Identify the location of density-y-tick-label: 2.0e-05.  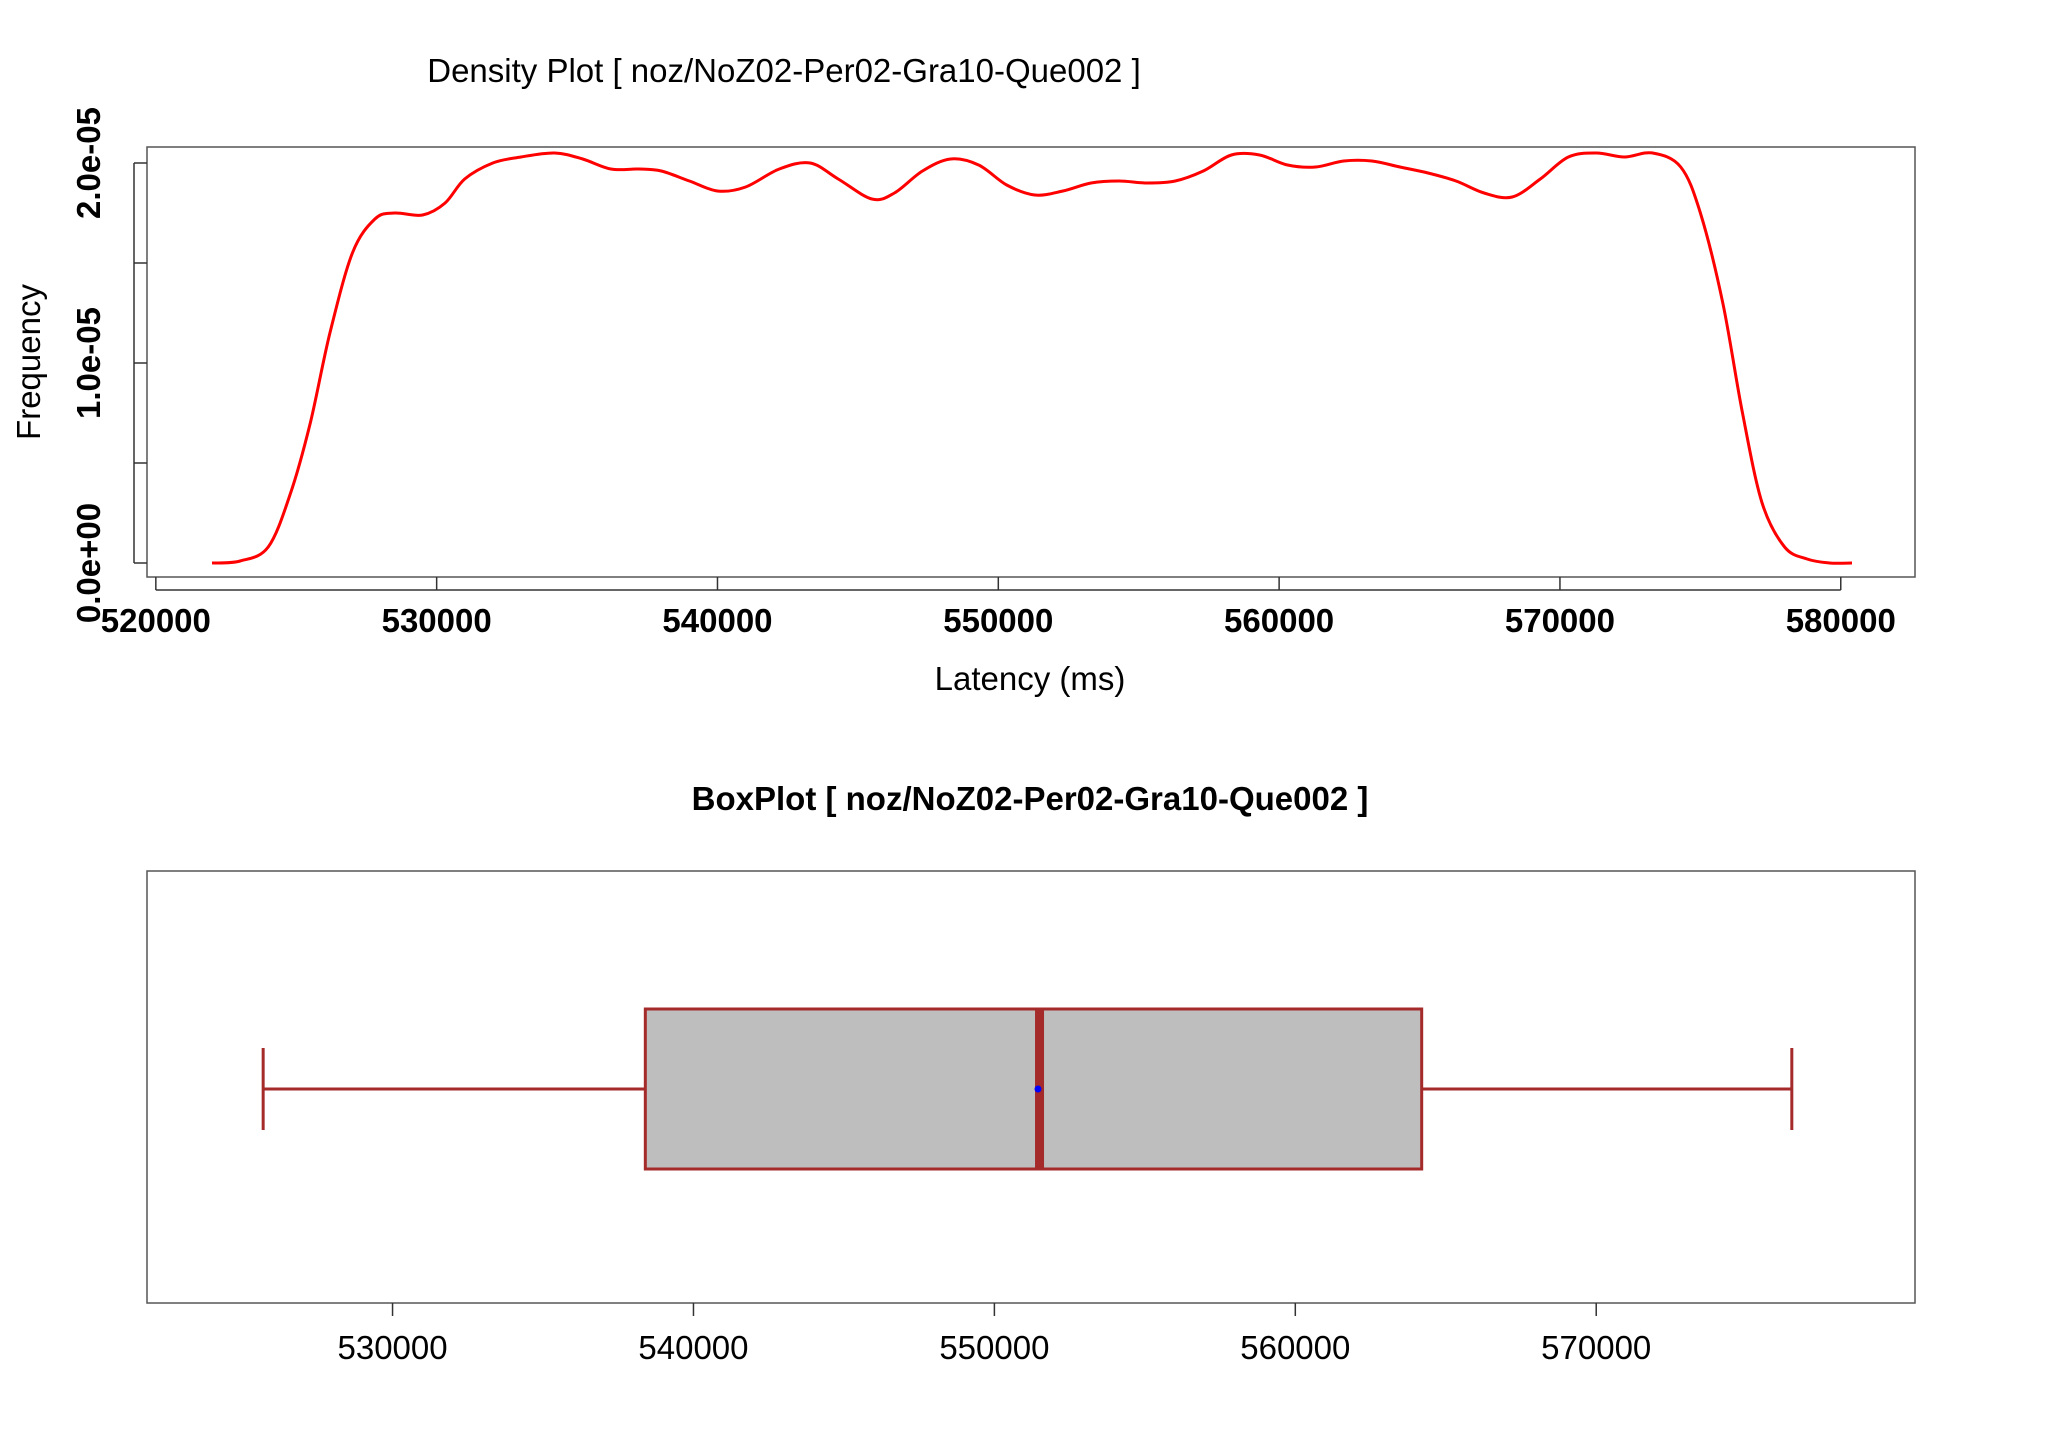
(88, 163).